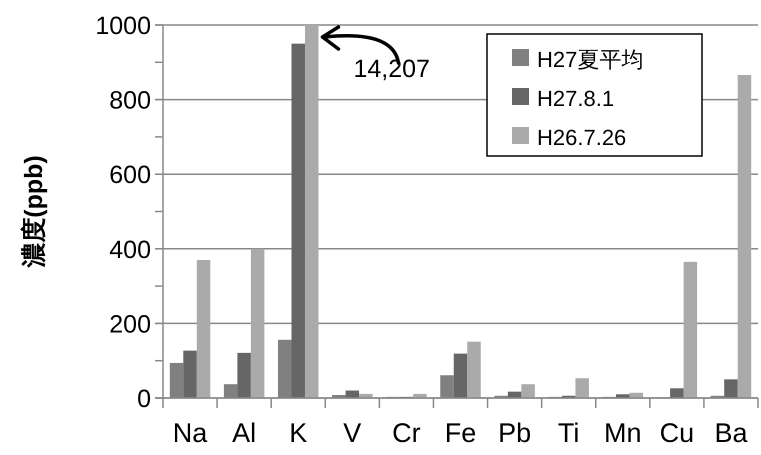  What do you see at coordinates (581, 137) in the screenshot?
I see `legend-label: H26.7.26` at bounding box center [581, 137].